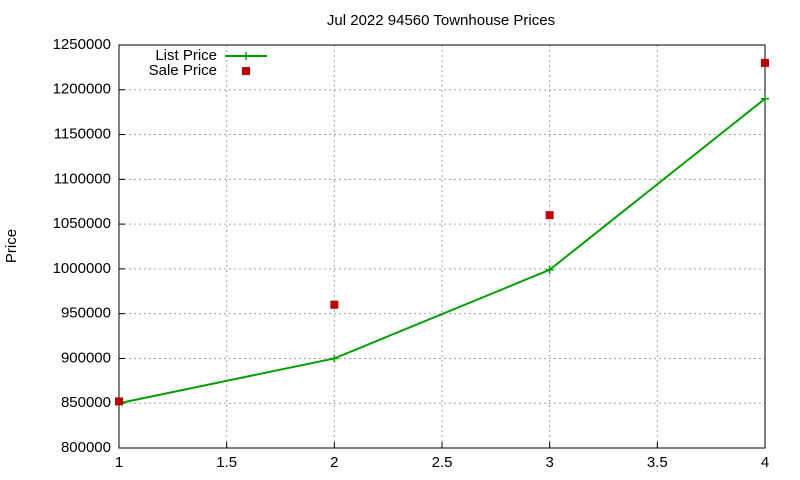 The height and width of the screenshot is (480, 800). I want to click on y-axis-label: Price, so click(11, 246).